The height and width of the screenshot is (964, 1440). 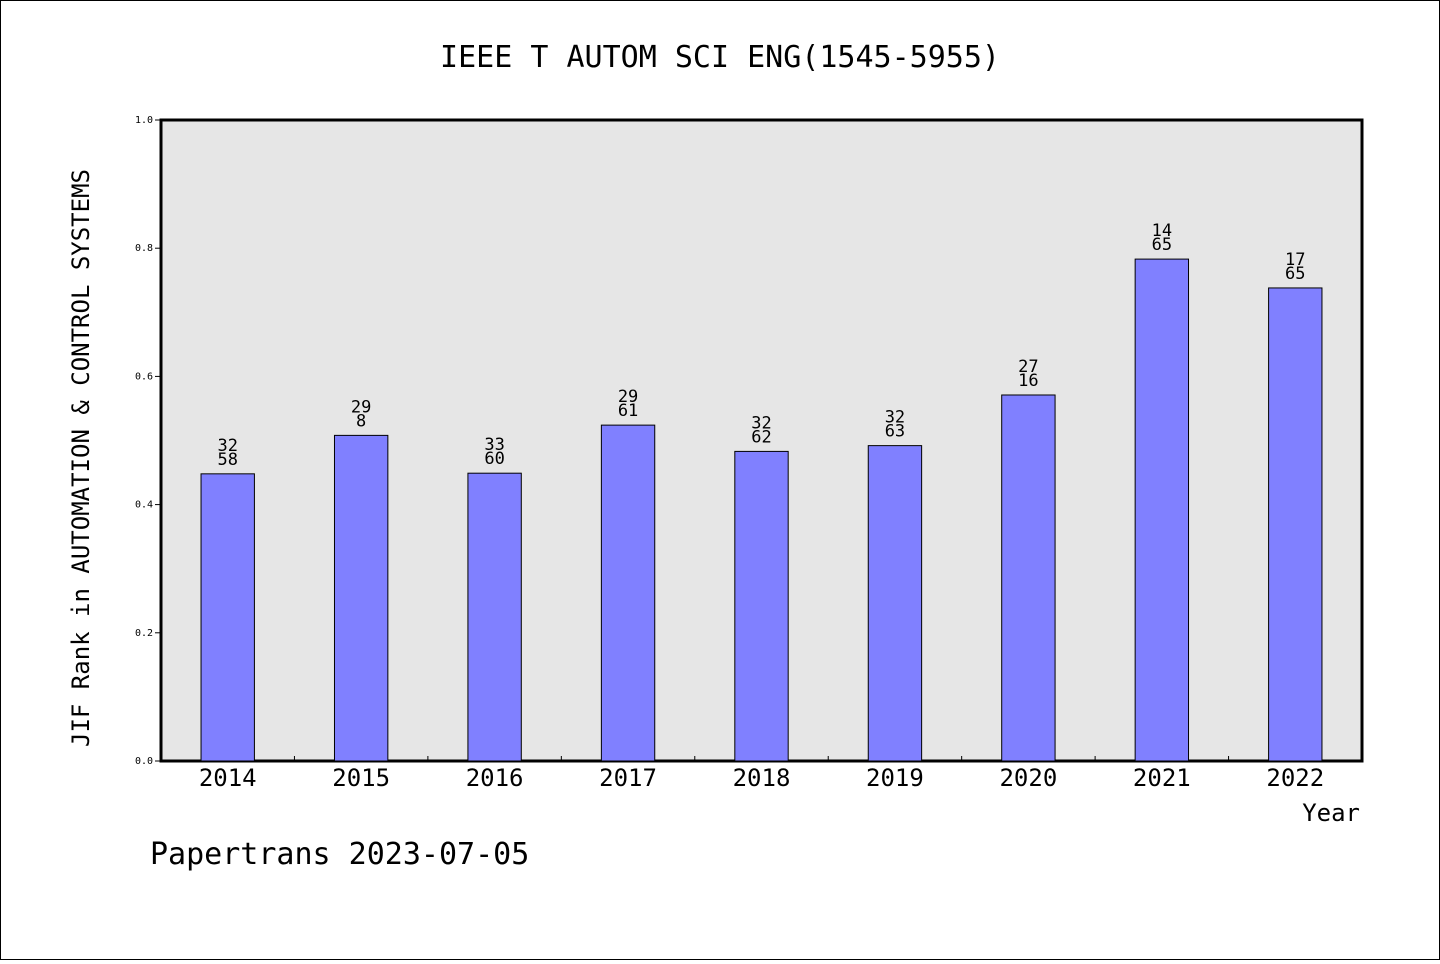 I want to click on bar-label-bottom: 61, so click(x=628, y=411).